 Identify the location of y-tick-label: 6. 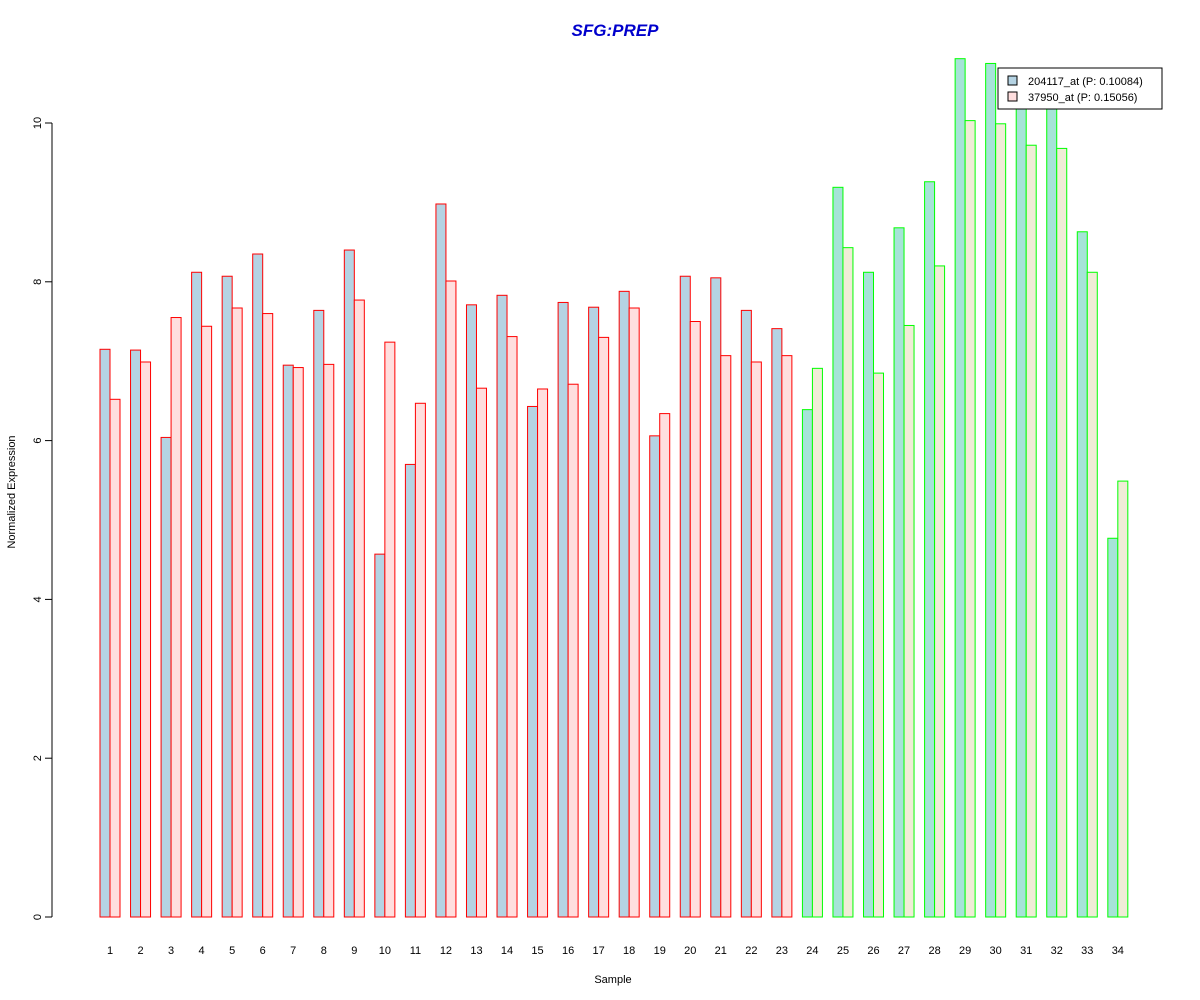
(38, 441).